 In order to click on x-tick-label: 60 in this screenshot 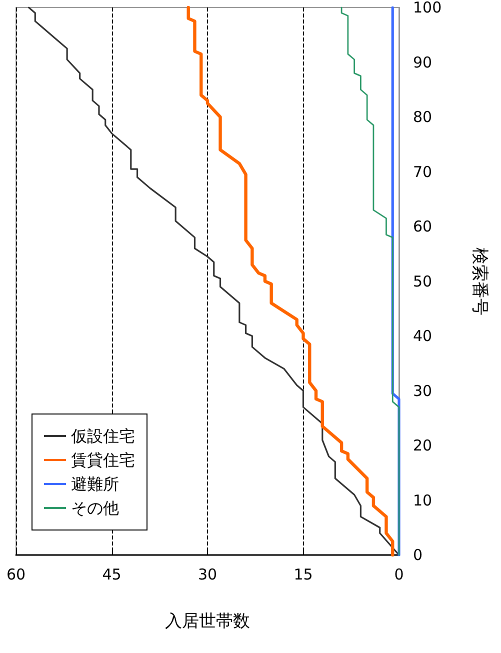, I will do `click(16, 575)`.